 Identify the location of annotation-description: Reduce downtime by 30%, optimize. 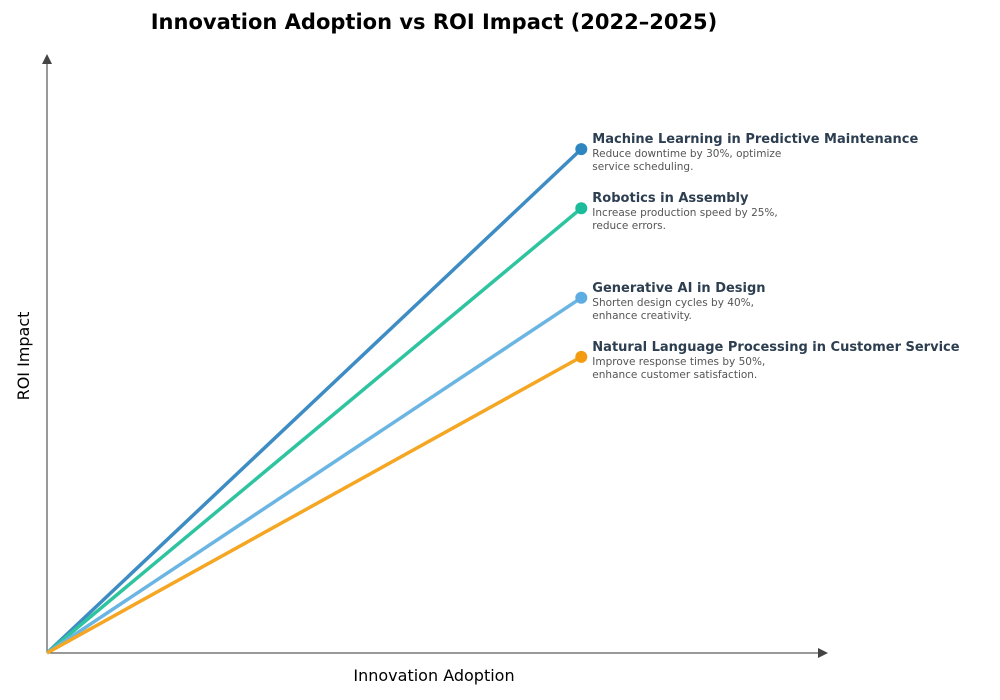
(686, 154).